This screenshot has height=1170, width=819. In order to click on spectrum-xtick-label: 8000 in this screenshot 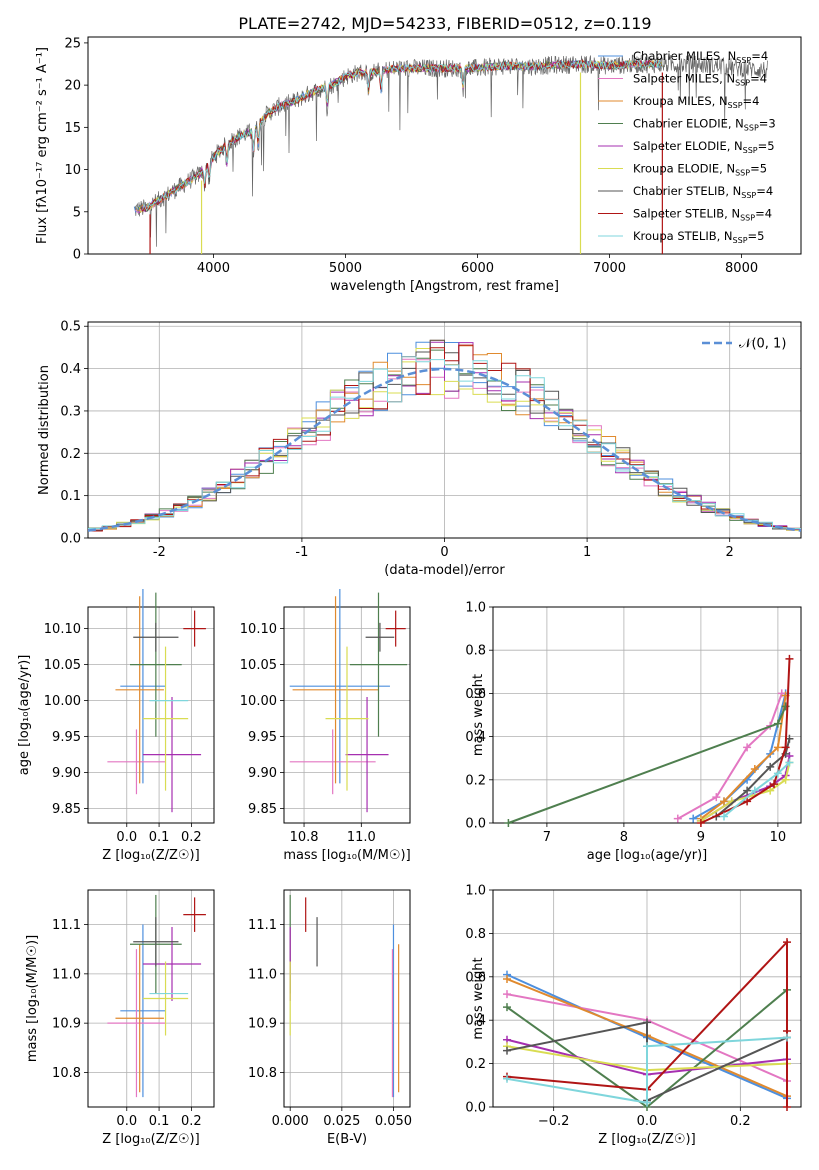, I will do `click(741, 268)`.